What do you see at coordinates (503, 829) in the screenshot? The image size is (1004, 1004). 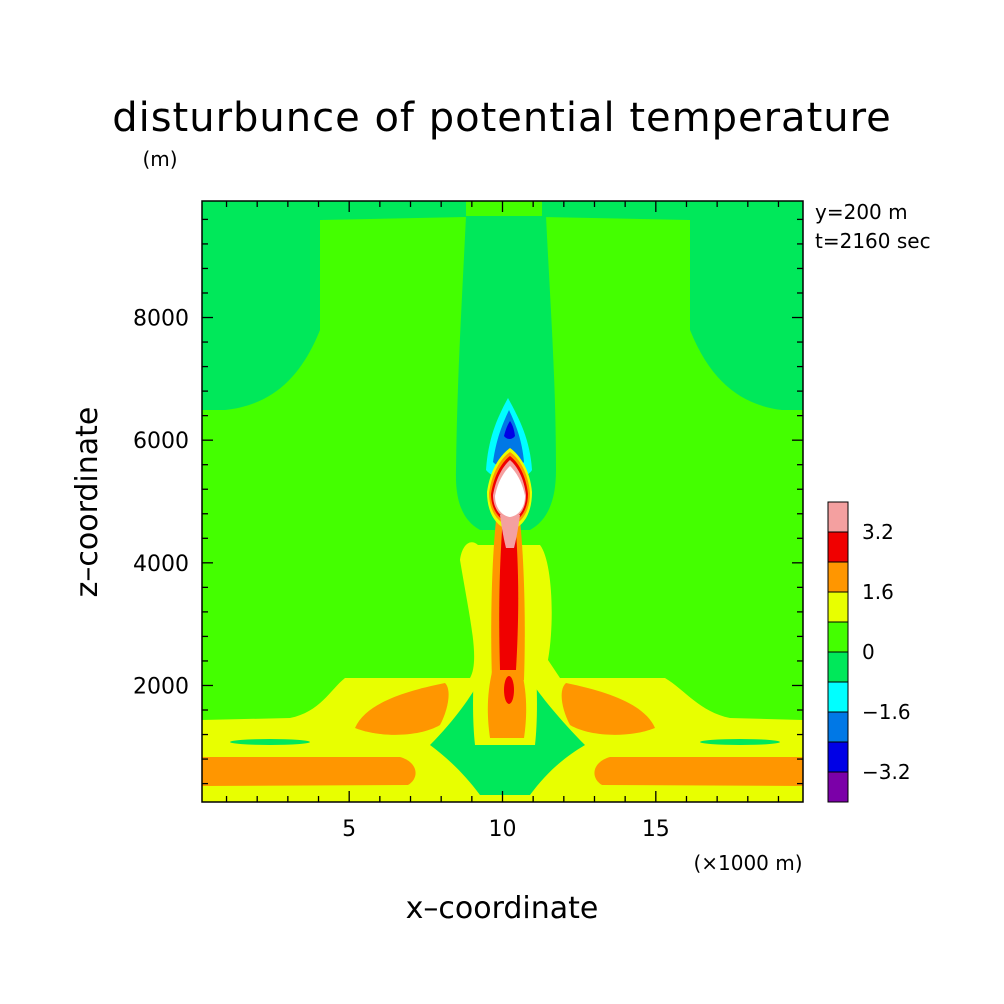 I see `x-tick-label: 10` at bounding box center [503, 829].